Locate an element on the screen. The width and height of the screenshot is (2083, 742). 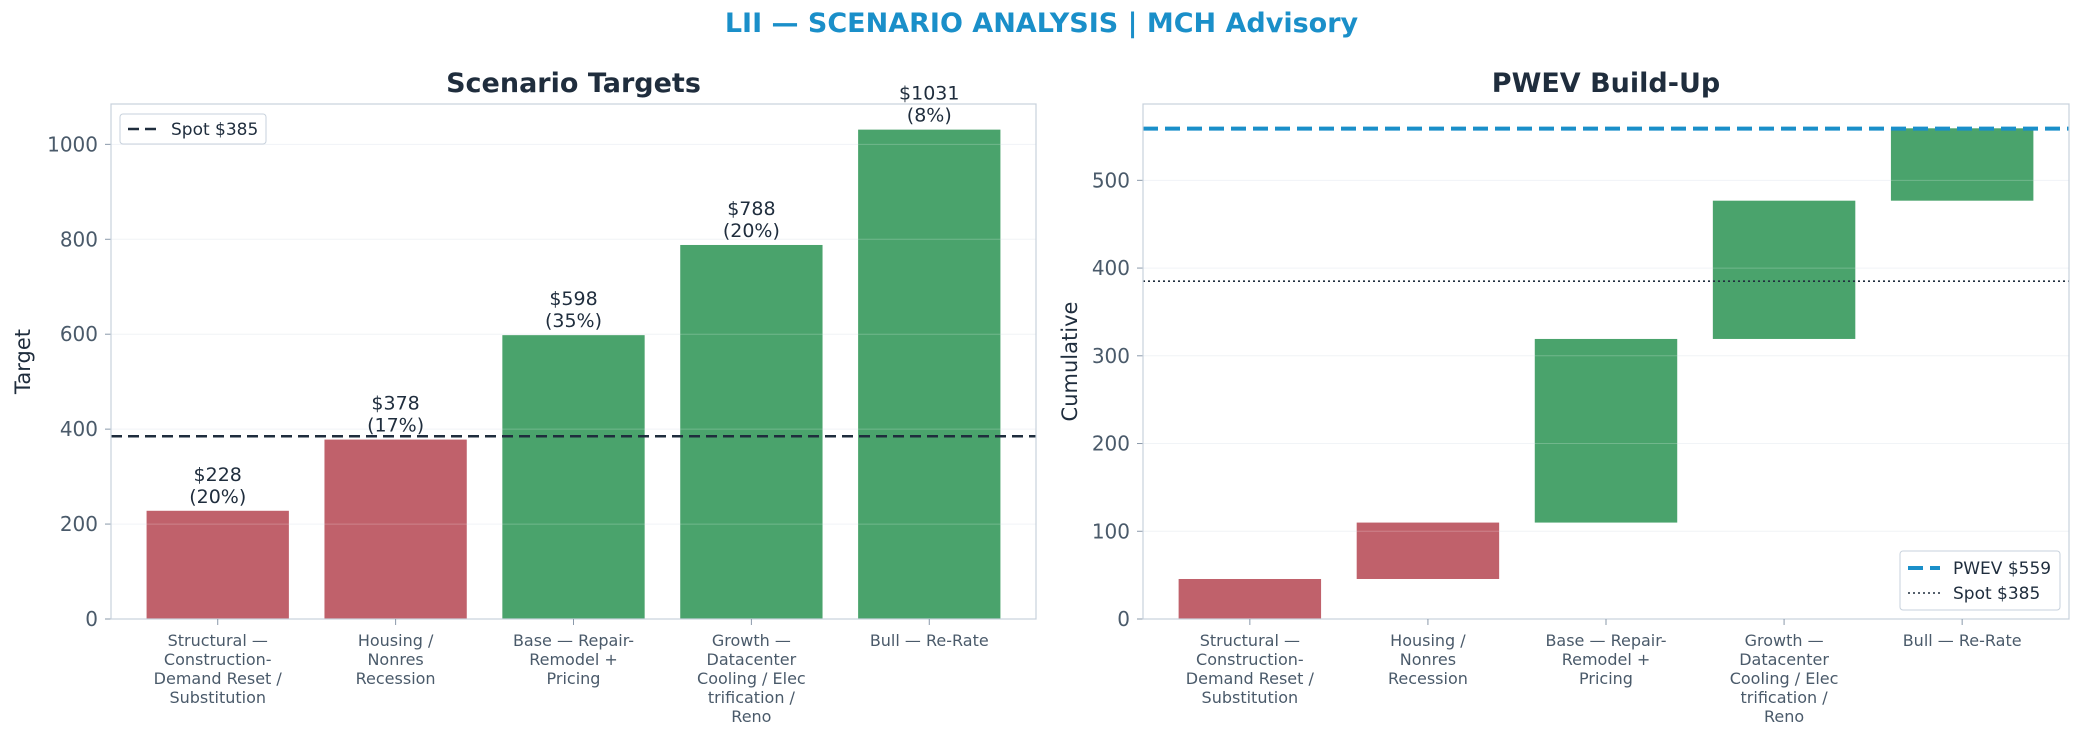
legend: PWEV $559 Spot $385 is located at coordinates (1980, 580).